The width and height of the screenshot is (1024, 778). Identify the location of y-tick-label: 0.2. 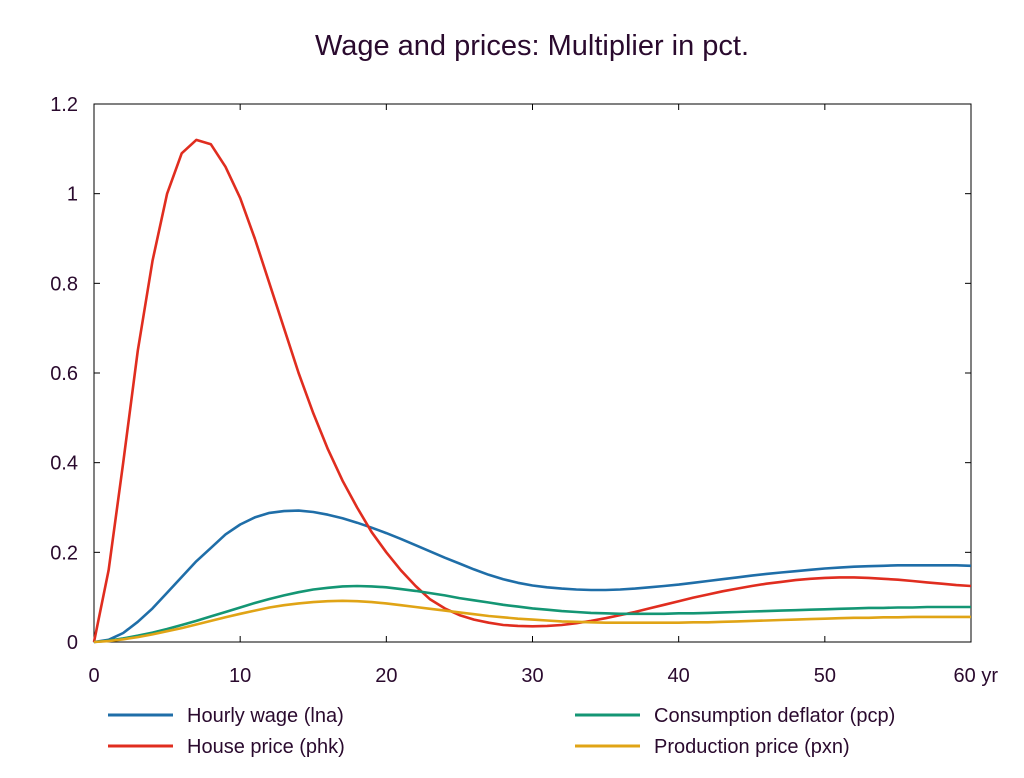
(64, 553).